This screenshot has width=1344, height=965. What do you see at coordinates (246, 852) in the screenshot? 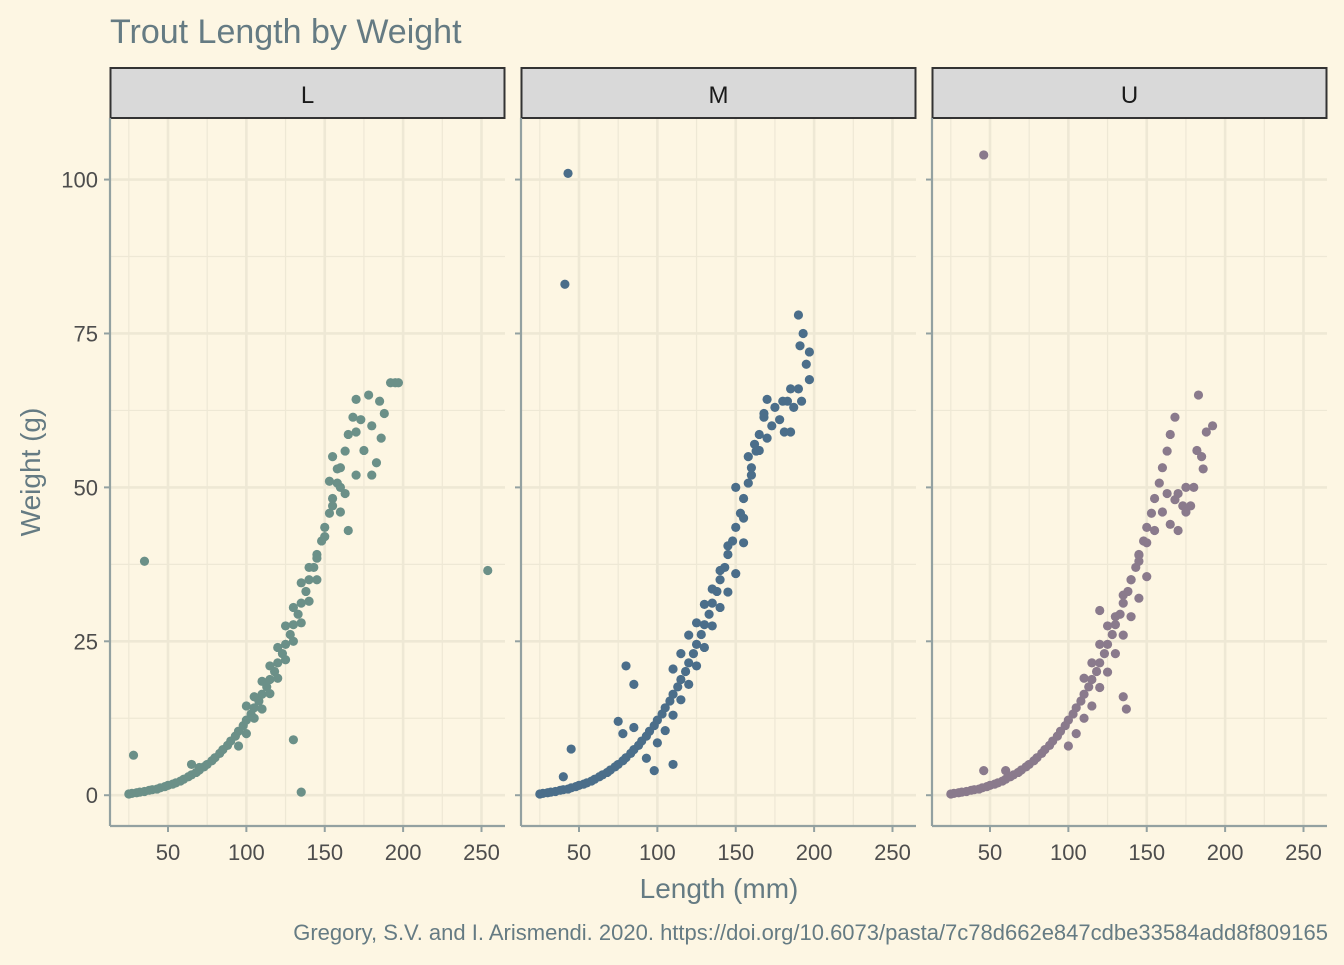
I see `x-tick-label: 100` at bounding box center [246, 852].